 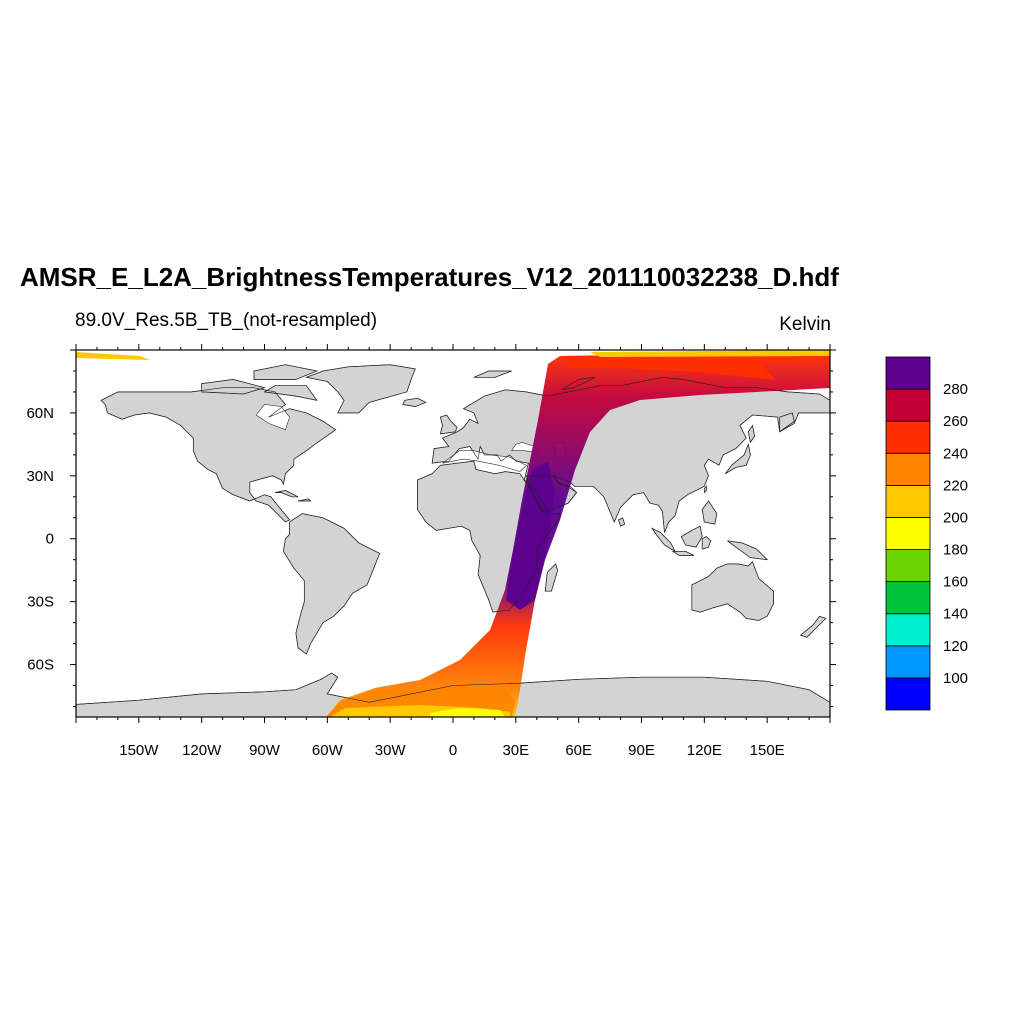 What do you see at coordinates (955, 534) in the screenshot?
I see `colorbar-labels: 100 120 140 160 180 200 220 240 260 280` at bounding box center [955, 534].